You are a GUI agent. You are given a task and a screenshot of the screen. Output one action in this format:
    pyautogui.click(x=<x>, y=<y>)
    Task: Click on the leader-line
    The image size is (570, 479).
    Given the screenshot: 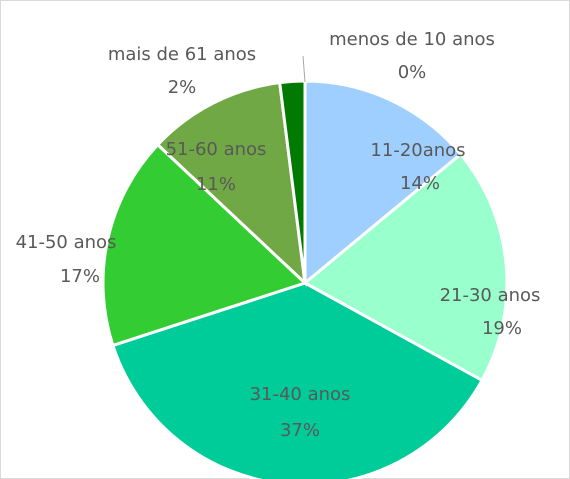 What is the action you would take?
    pyautogui.click(x=304, y=69)
    